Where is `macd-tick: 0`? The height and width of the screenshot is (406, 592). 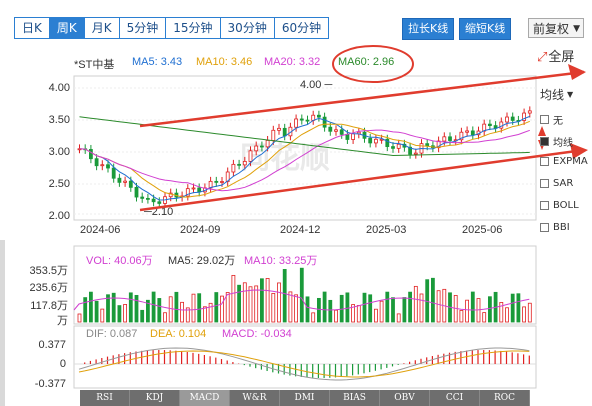
macd-tick: 0 is located at coordinates (62, 364).